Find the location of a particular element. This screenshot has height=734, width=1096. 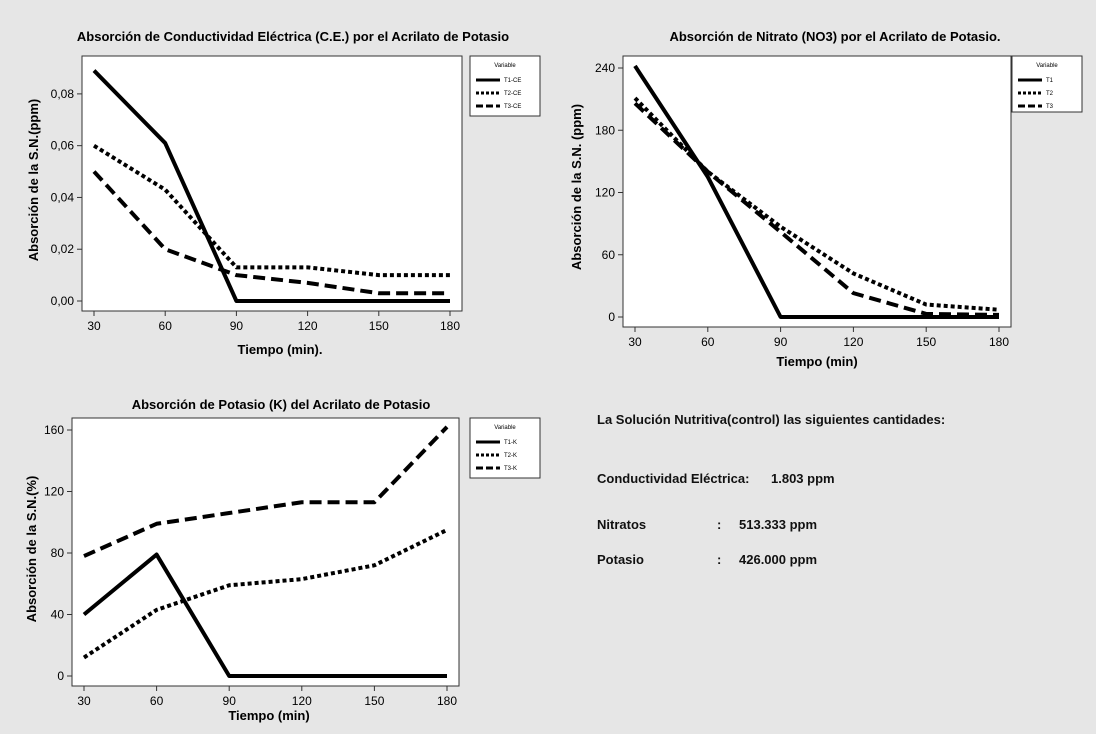

y-axis-label: Absorción de la S.N. (ppm) is located at coordinates (576, 187).